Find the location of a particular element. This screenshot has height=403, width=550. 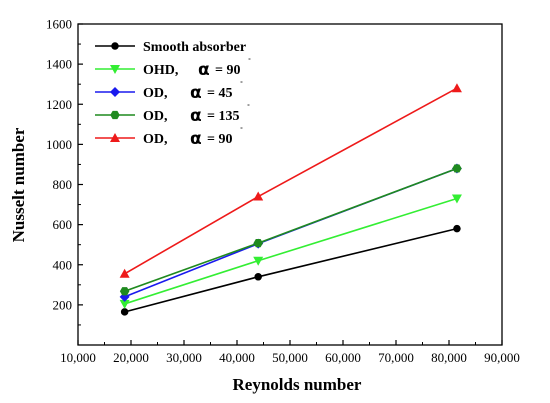

y-tick-label: 1400 is located at coordinates (59, 64).